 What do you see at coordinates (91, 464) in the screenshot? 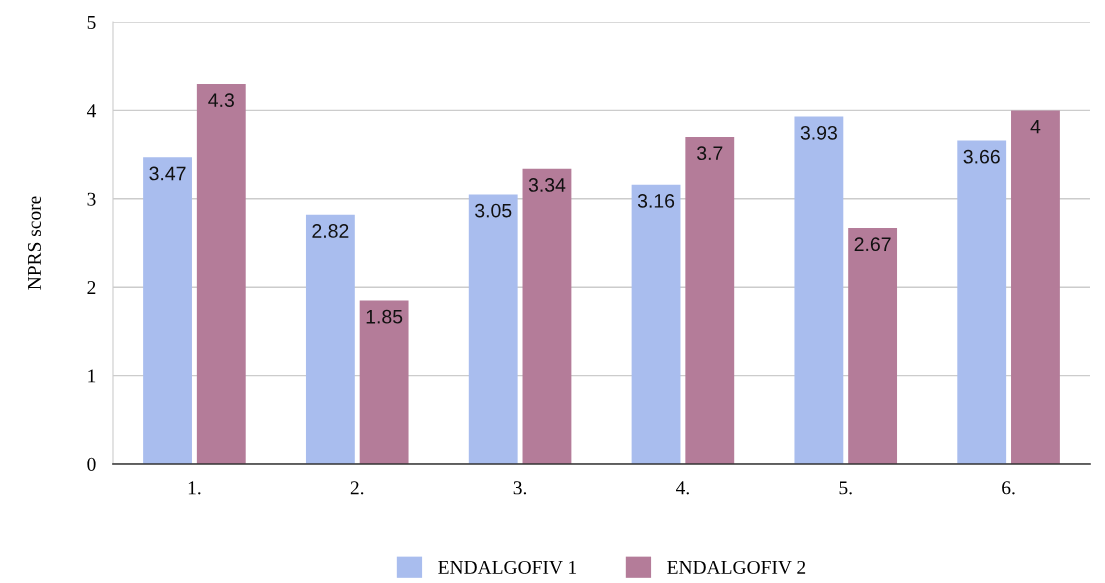
I see `y-tick-label: 0` at bounding box center [91, 464].